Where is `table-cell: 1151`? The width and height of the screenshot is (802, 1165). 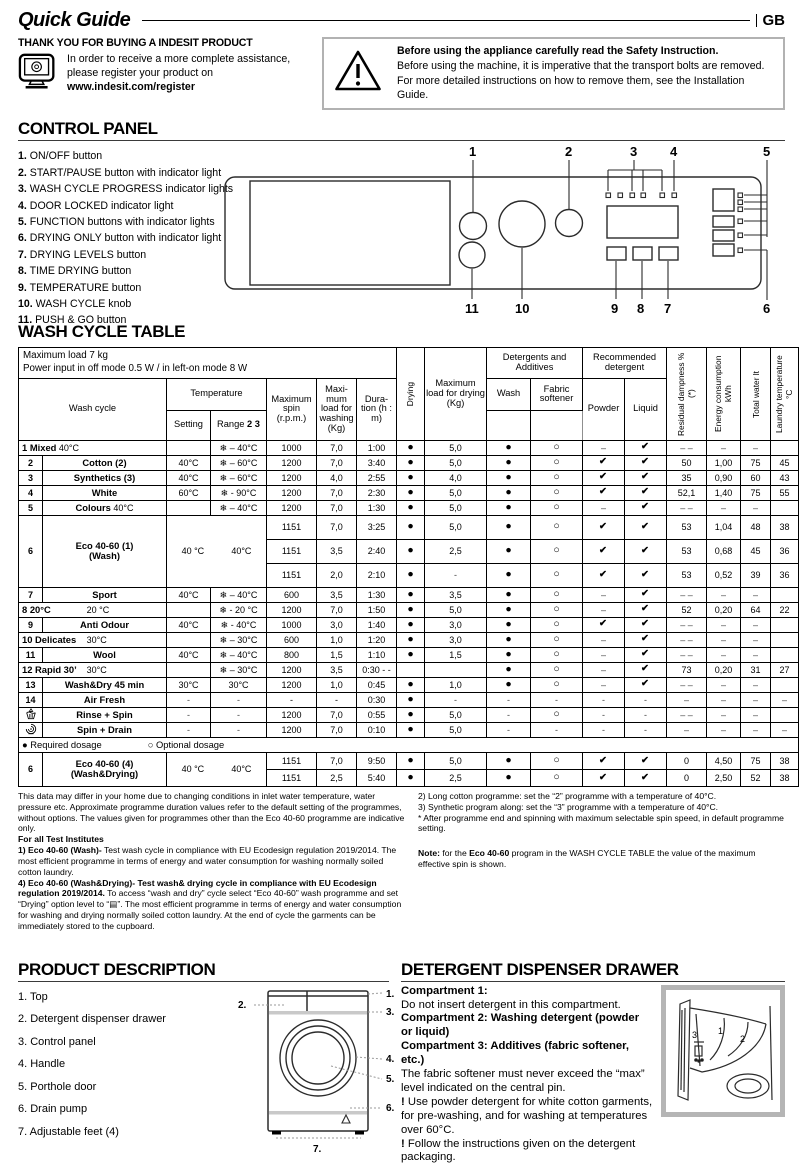
table-cell: 1151 is located at coordinates (292, 527).